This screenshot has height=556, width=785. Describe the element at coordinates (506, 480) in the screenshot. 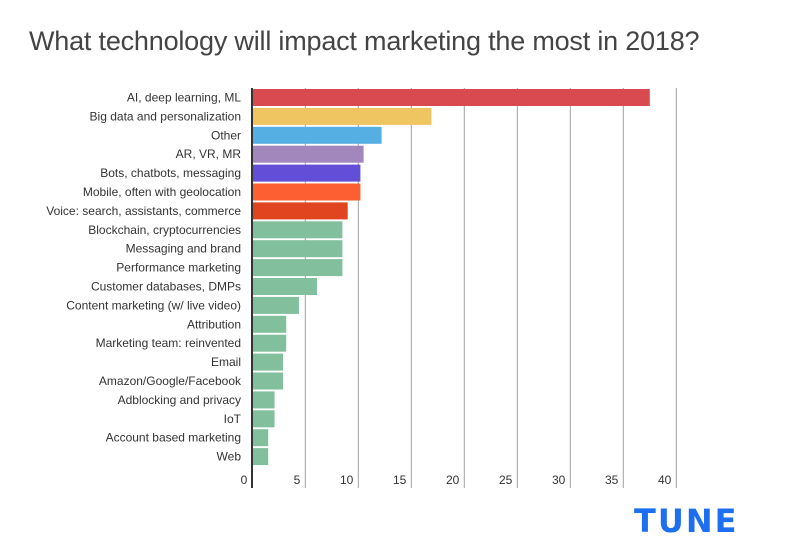

I see `x-tick-label: 25` at that location.